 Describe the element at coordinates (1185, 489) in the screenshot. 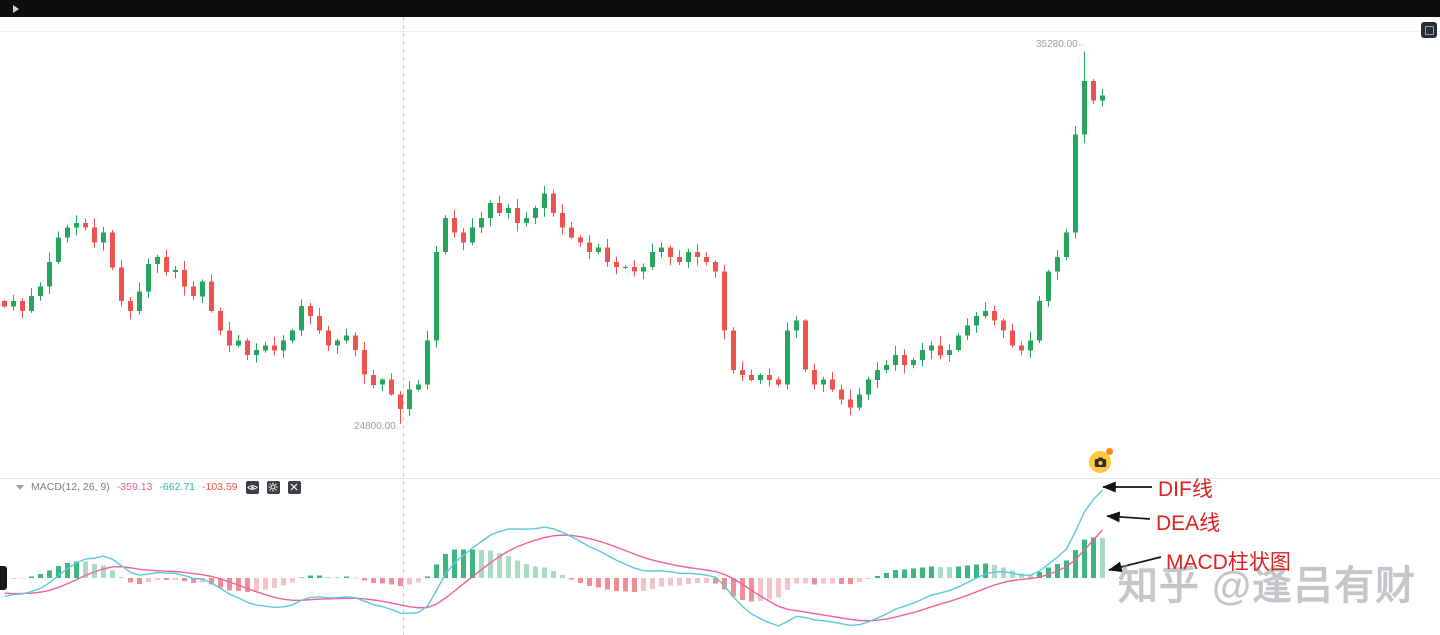

I see `dif-line-annotation: DIF线` at that location.